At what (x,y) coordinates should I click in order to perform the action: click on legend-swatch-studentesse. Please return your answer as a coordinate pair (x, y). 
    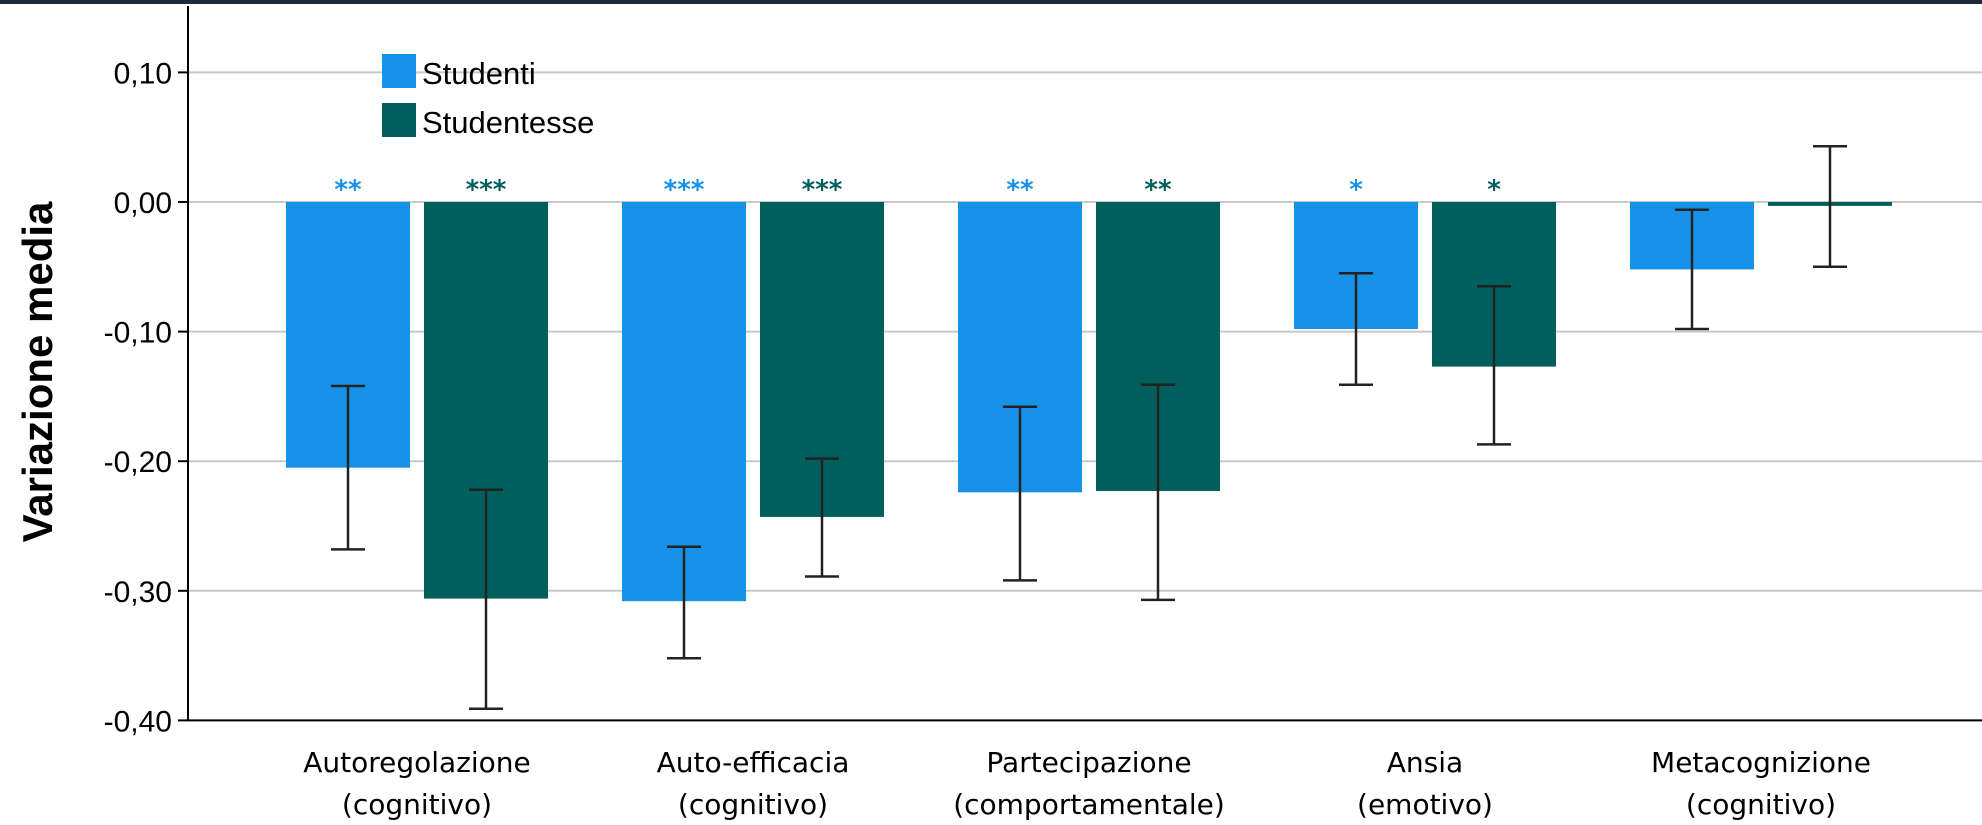
    Looking at the image, I should click on (399, 120).